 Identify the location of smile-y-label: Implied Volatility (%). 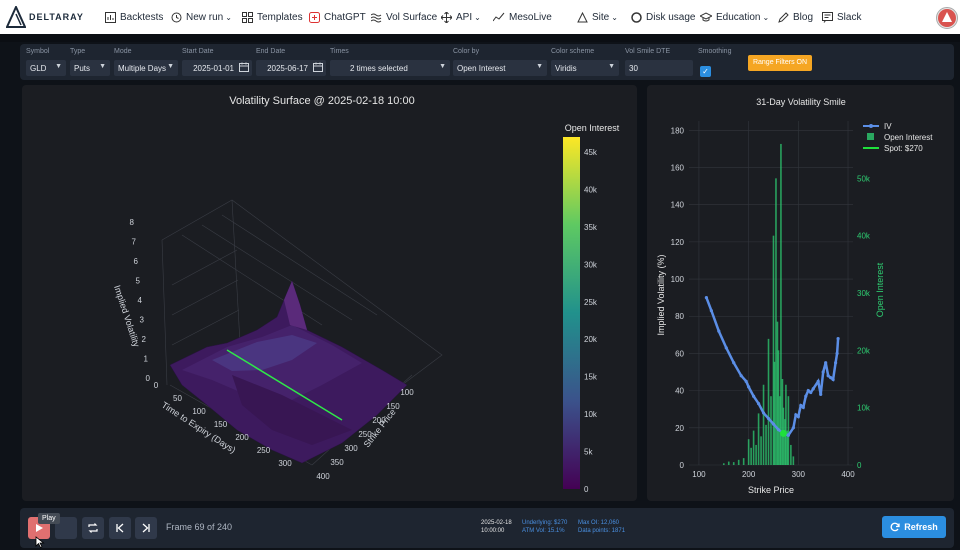
(661, 294).